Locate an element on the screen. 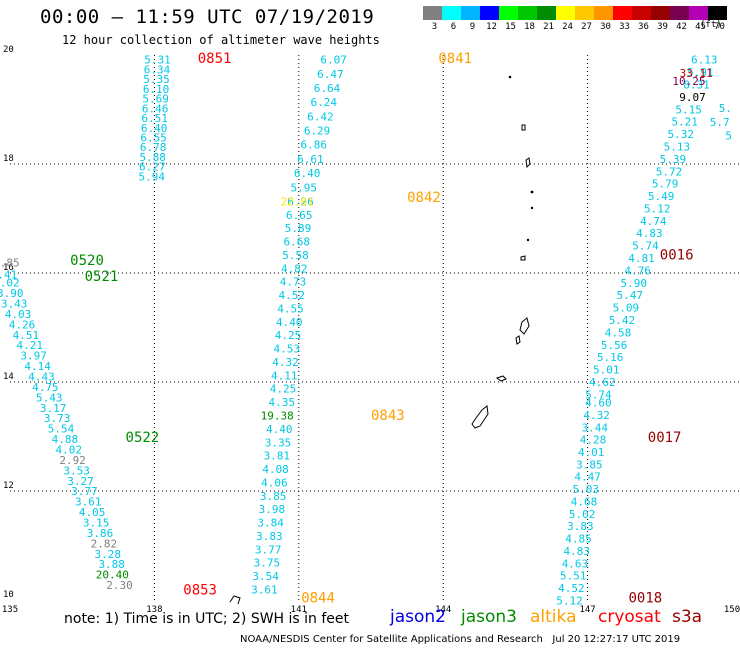 This screenshot has width=740, height=650. swh-value: 3.90 is located at coordinates (12, 293).